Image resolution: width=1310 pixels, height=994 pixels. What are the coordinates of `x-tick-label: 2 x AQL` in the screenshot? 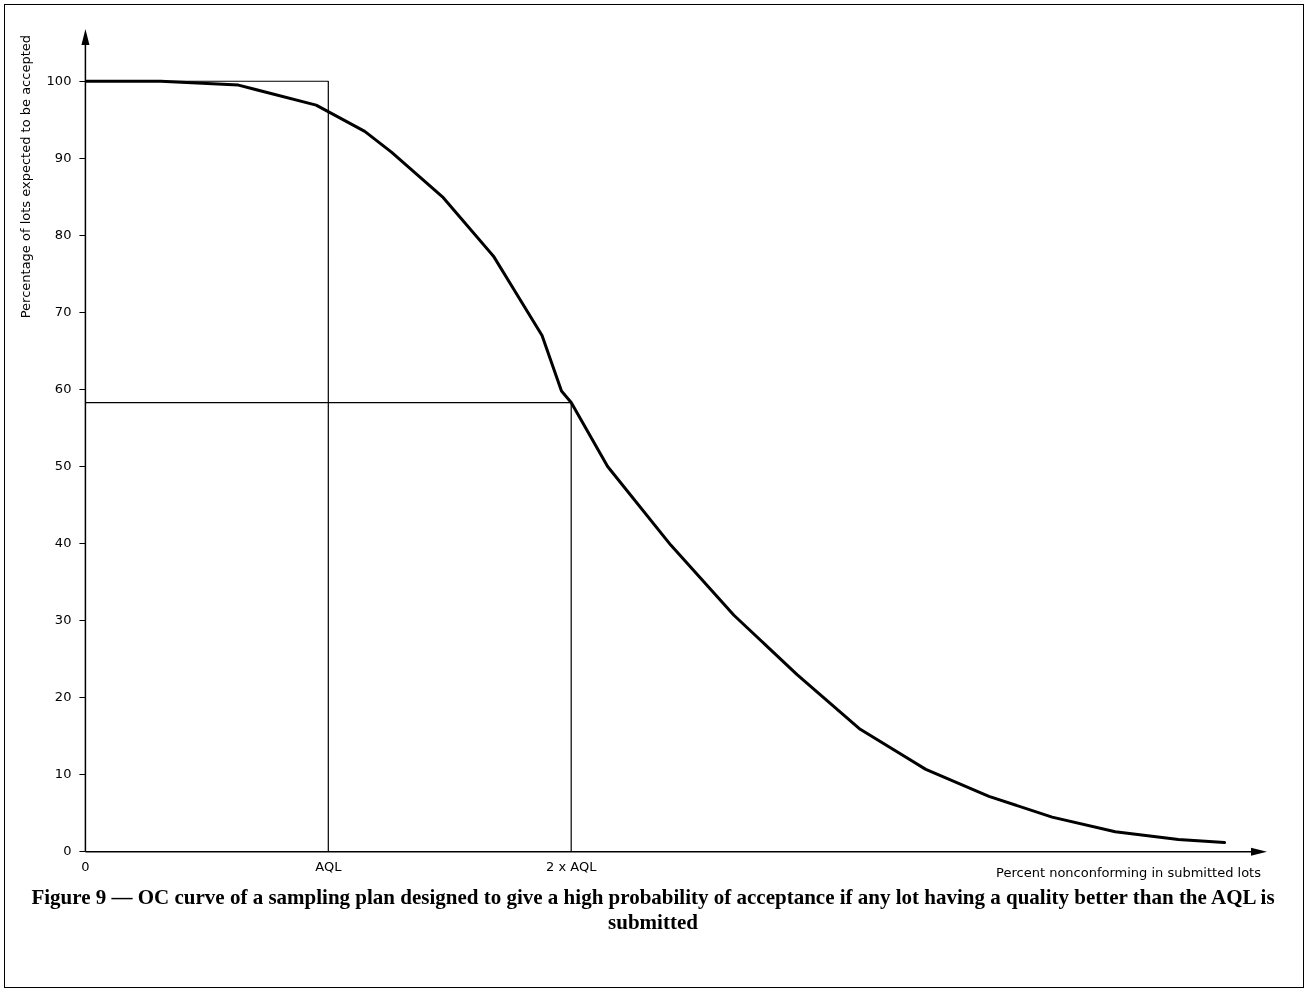 It's located at (572, 866).